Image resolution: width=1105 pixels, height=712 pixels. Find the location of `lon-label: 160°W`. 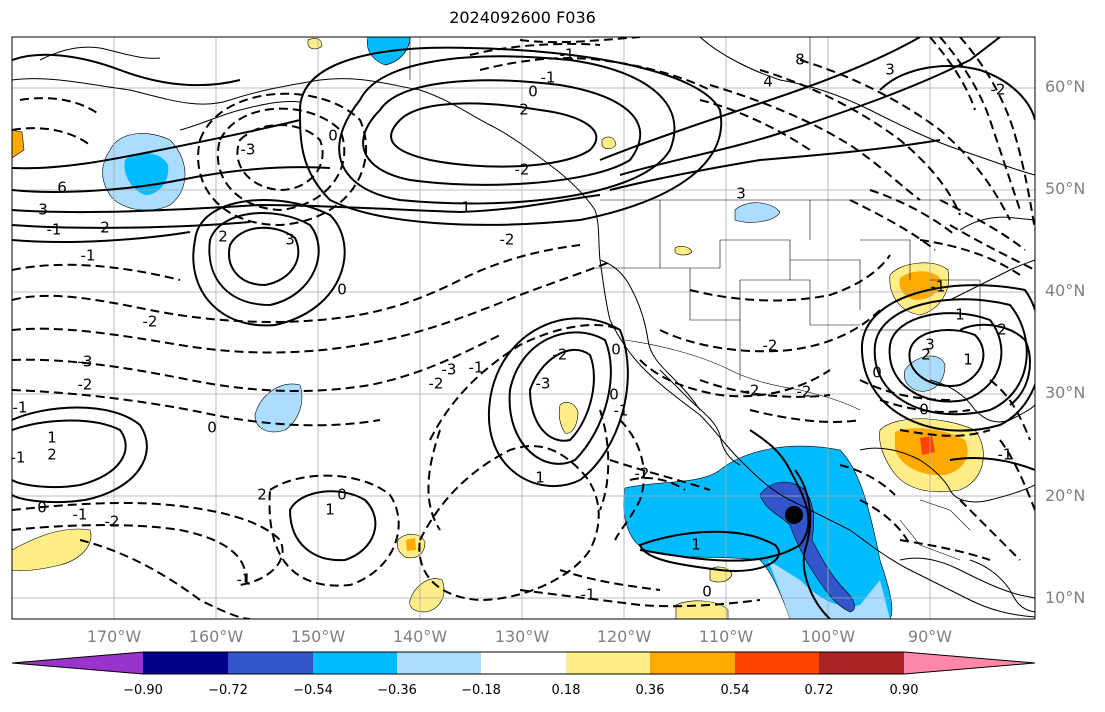

lon-label: 160°W is located at coordinates (216, 636).